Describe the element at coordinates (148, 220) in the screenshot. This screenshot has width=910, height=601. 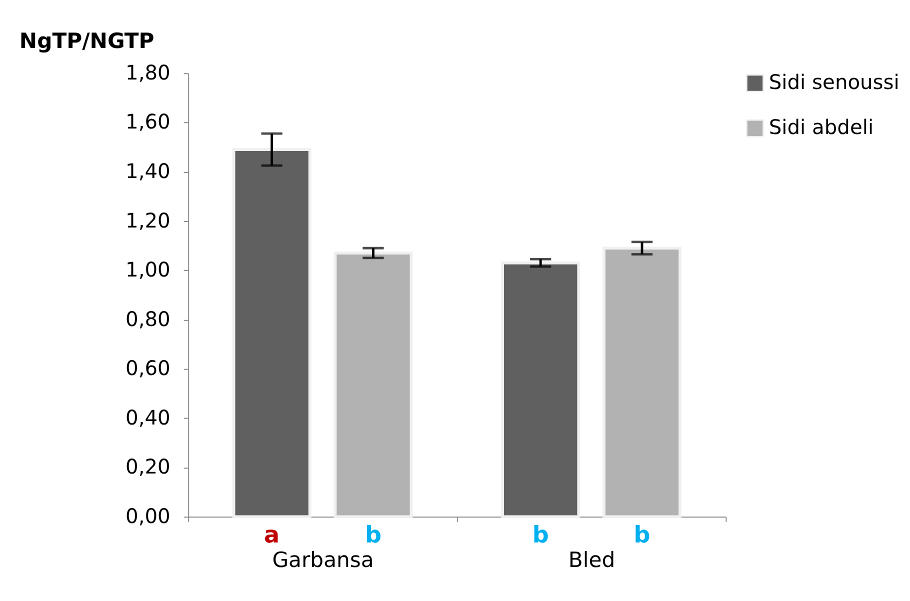
I see `y-tick-label: 1,20` at that location.